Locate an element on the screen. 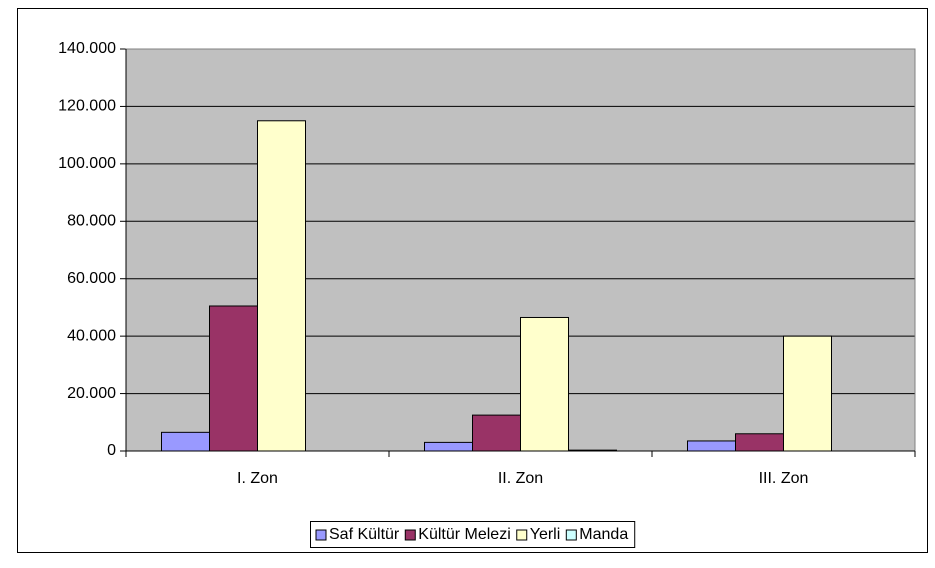 The height and width of the screenshot is (568, 935). legend-label: Manda is located at coordinates (603, 534).